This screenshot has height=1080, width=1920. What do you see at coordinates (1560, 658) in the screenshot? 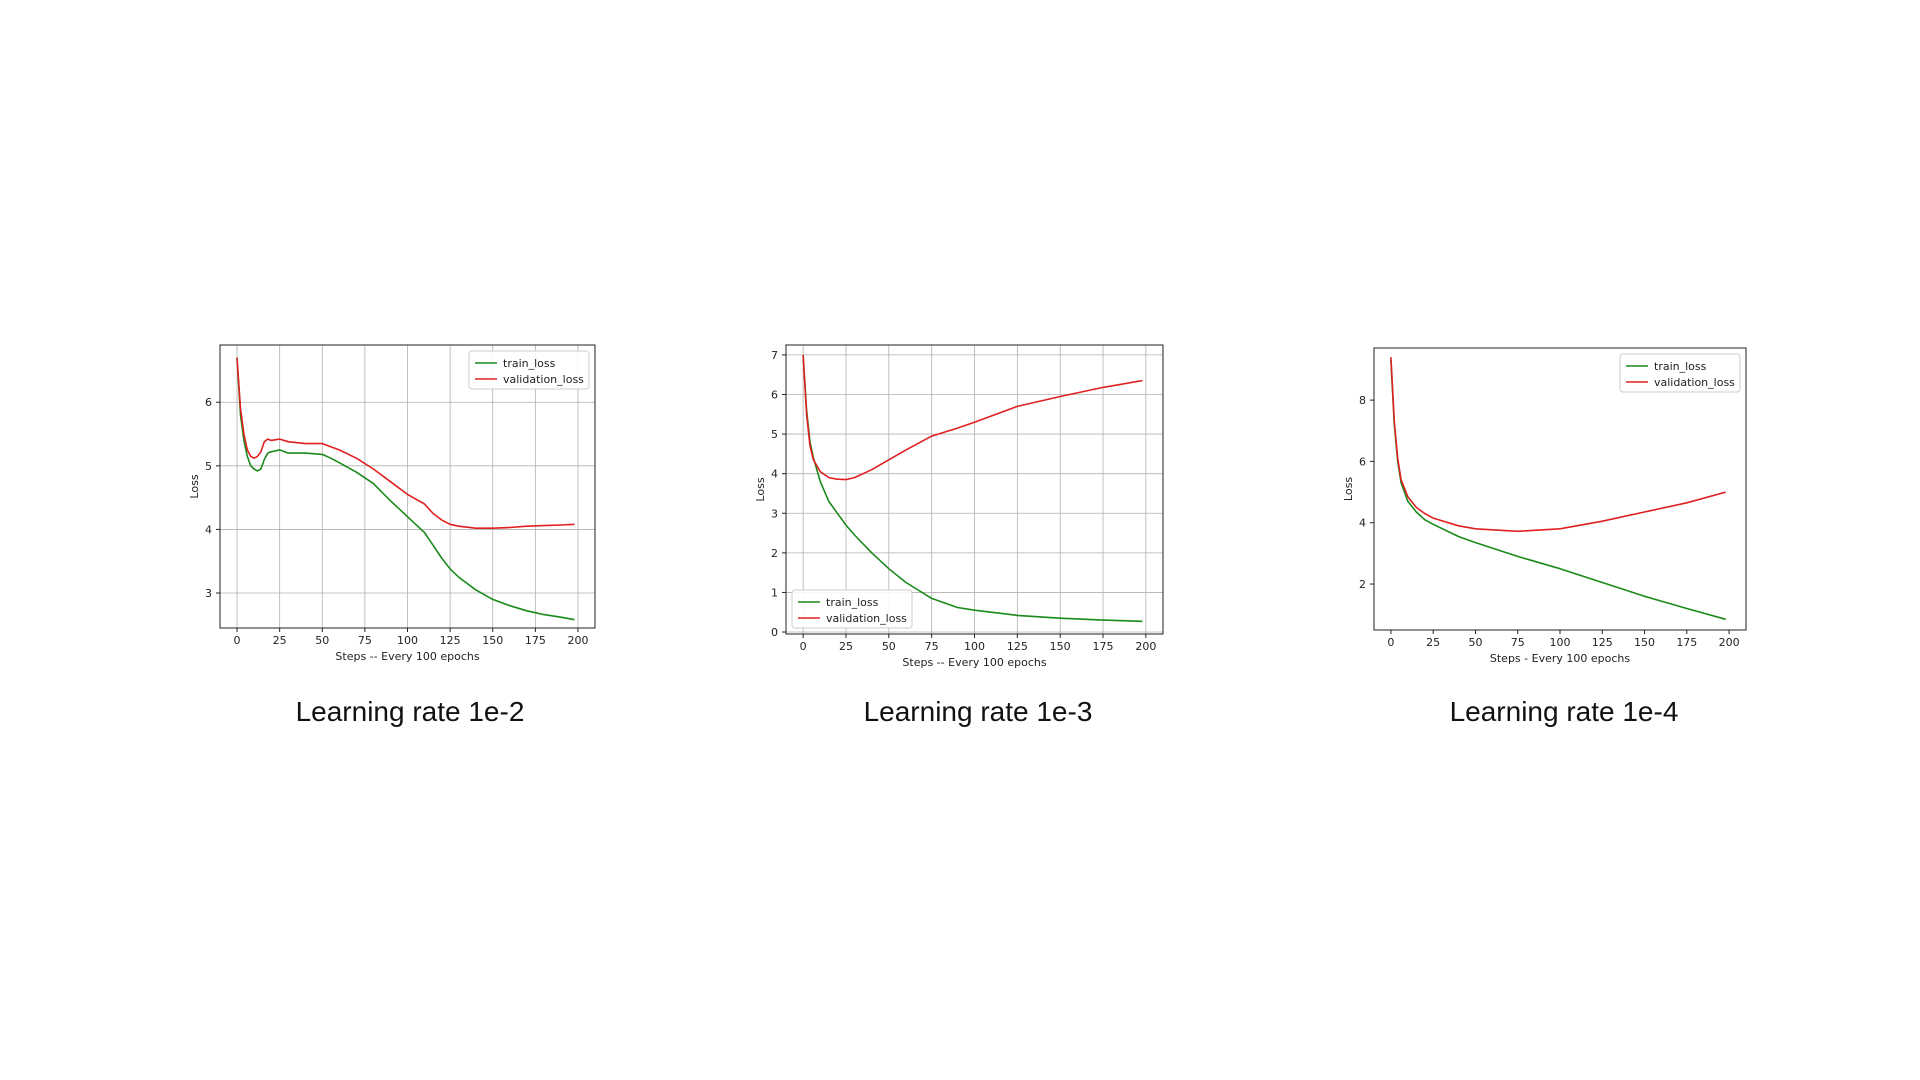
I see `x-axis-label: Steps - Every 100 epochs` at bounding box center [1560, 658].